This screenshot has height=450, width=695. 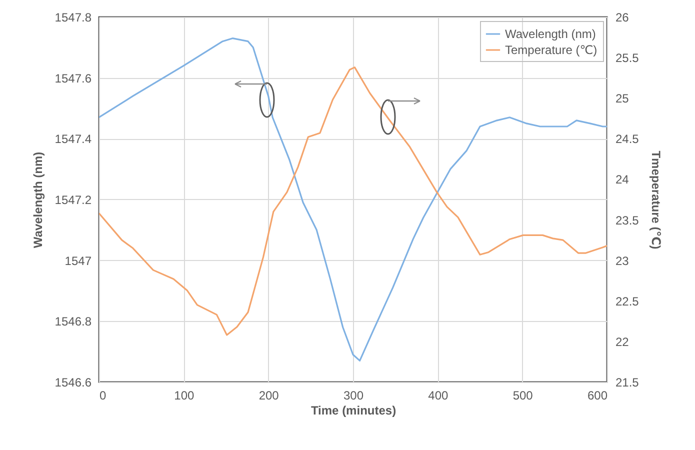 I want to click on y-tick-label: 1547.8, so click(x=73, y=17).